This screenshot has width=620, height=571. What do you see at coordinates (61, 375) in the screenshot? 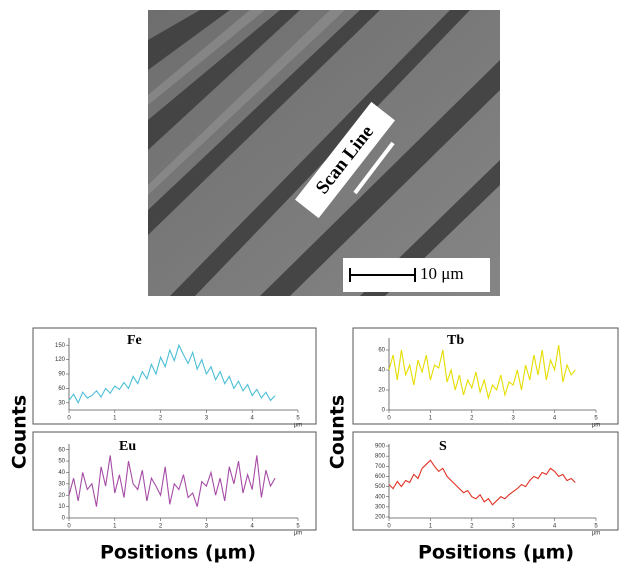
I see `y-tick-label: 90` at bounding box center [61, 375].